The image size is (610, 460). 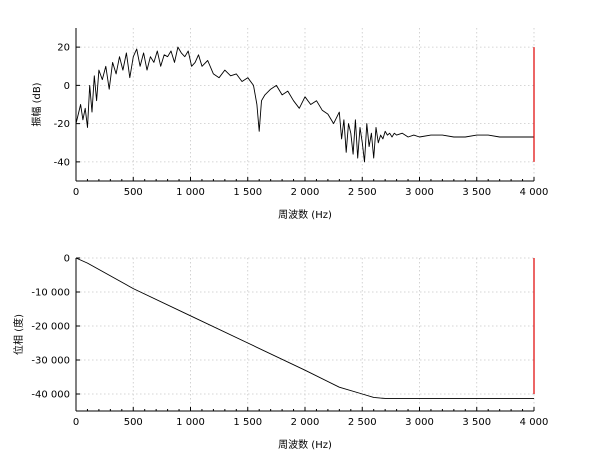 What do you see at coordinates (50, 293) in the screenshot?
I see `phase-y-tick-label-1: -10 000` at bounding box center [50, 293].